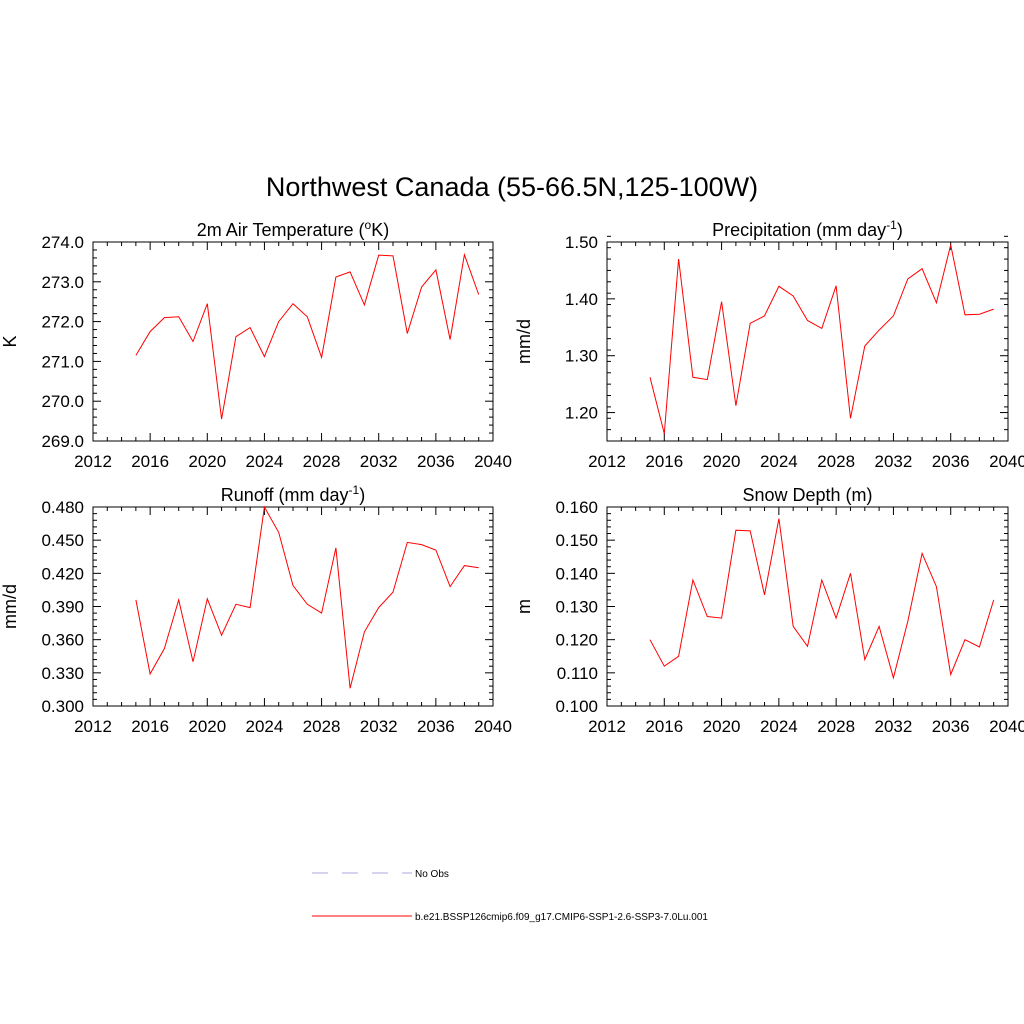 This screenshot has height=1024, width=1024. I want to click on y-tick-label: 1.20, so click(581, 413).